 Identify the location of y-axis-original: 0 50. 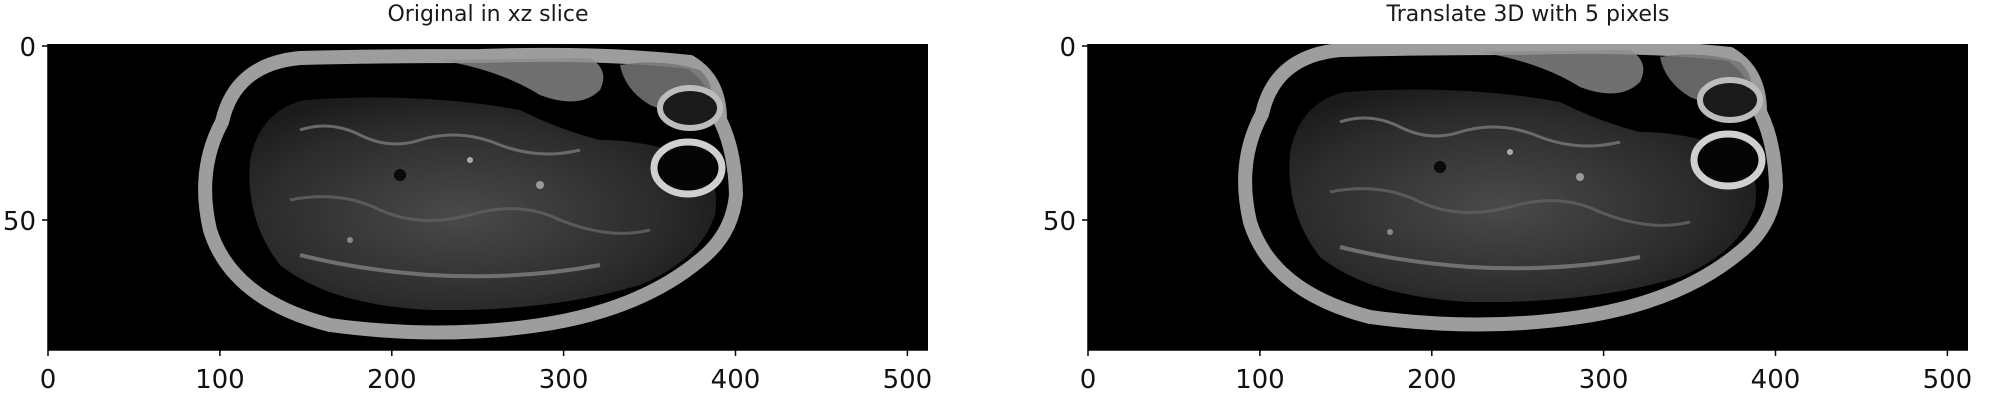
(25, 135).